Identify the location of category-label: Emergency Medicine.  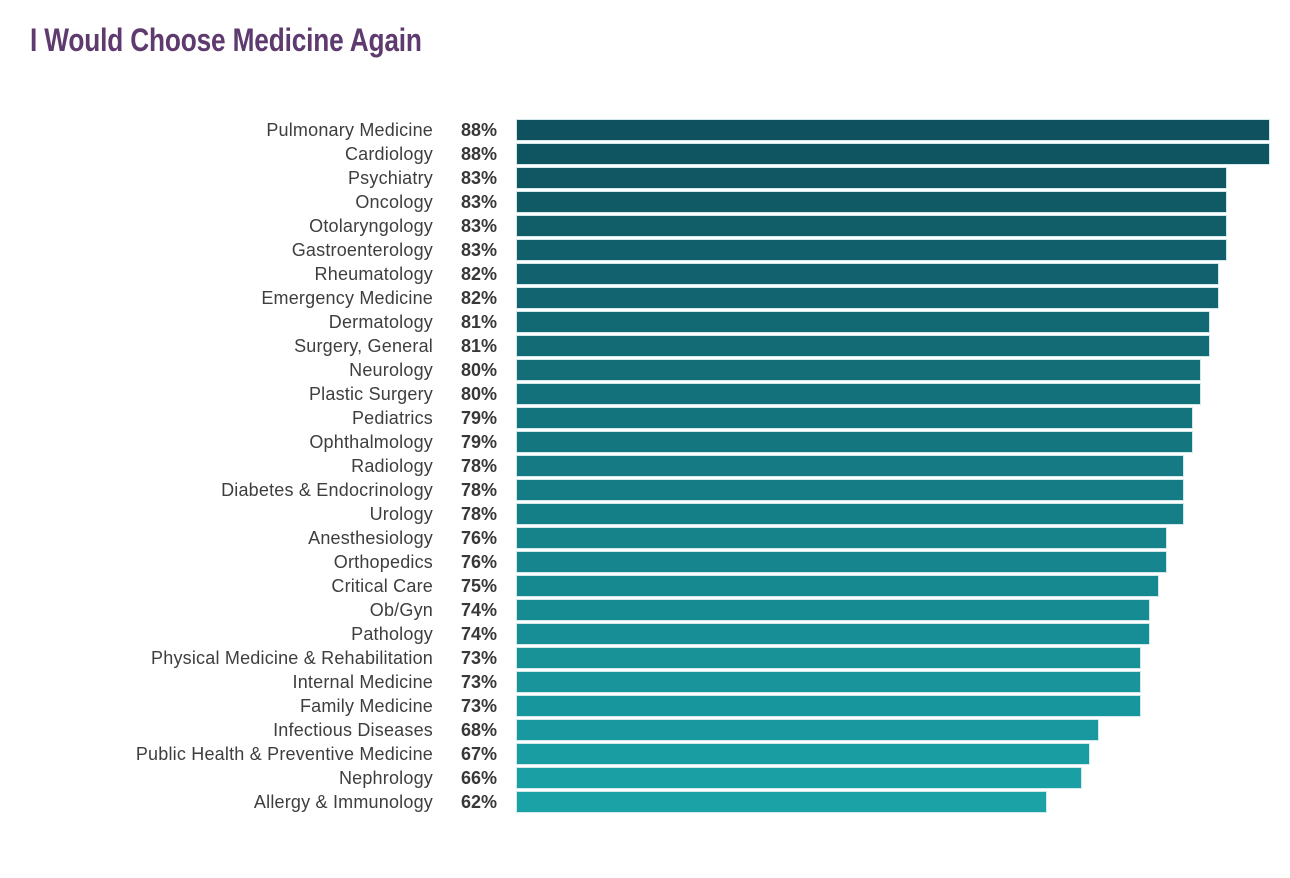
(347, 298).